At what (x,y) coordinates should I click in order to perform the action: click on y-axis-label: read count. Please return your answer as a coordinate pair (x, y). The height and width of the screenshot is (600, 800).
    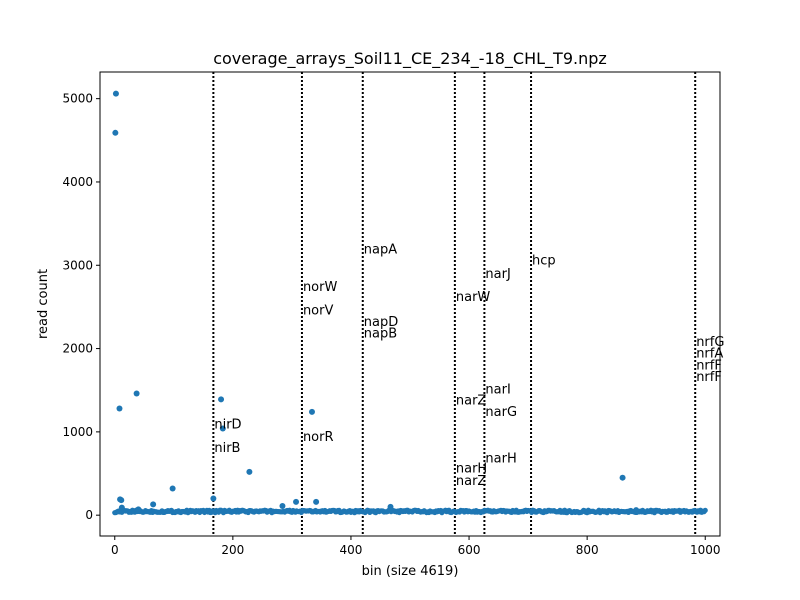
    Looking at the image, I should click on (43, 304).